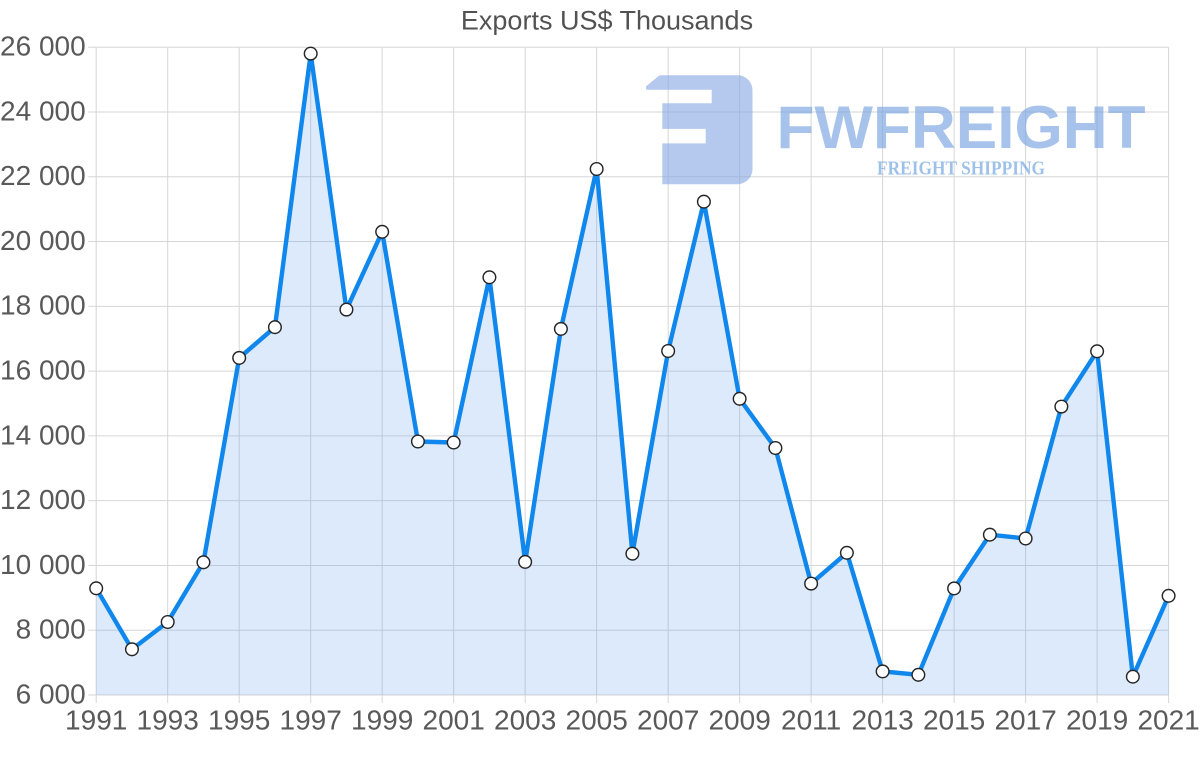 The image size is (1200, 763). I want to click on svg-text: Exports US$ Thousands, so click(607, 21).